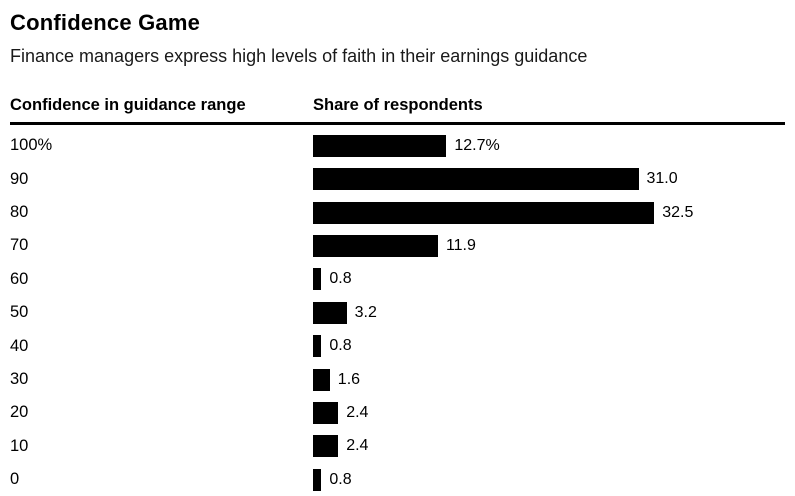  I want to click on chart-row: 30 1.6, so click(397, 379).